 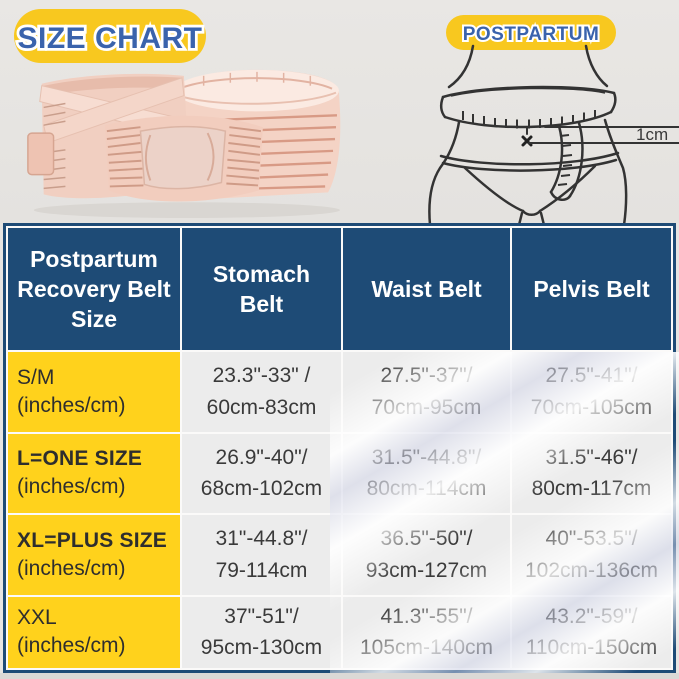 What do you see at coordinates (591, 289) in the screenshot?
I see `header-pelvis-belt: Pelvis Belt` at bounding box center [591, 289].